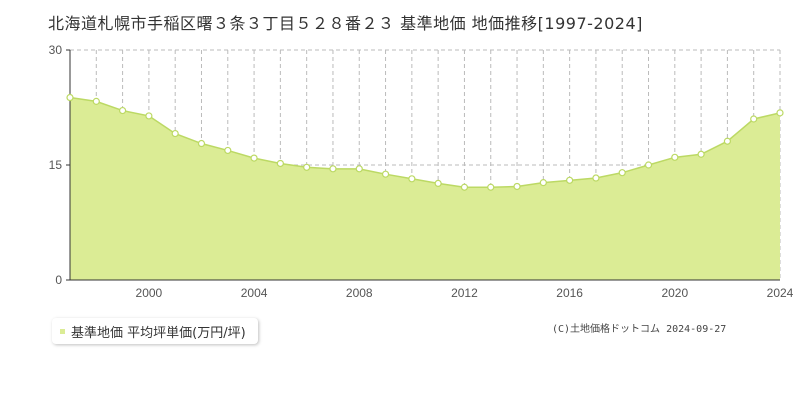 This screenshot has height=400, width=800. Describe the element at coordinates (359, 293) in the screenshot. I see `x-tick-label: 2008` at that location.